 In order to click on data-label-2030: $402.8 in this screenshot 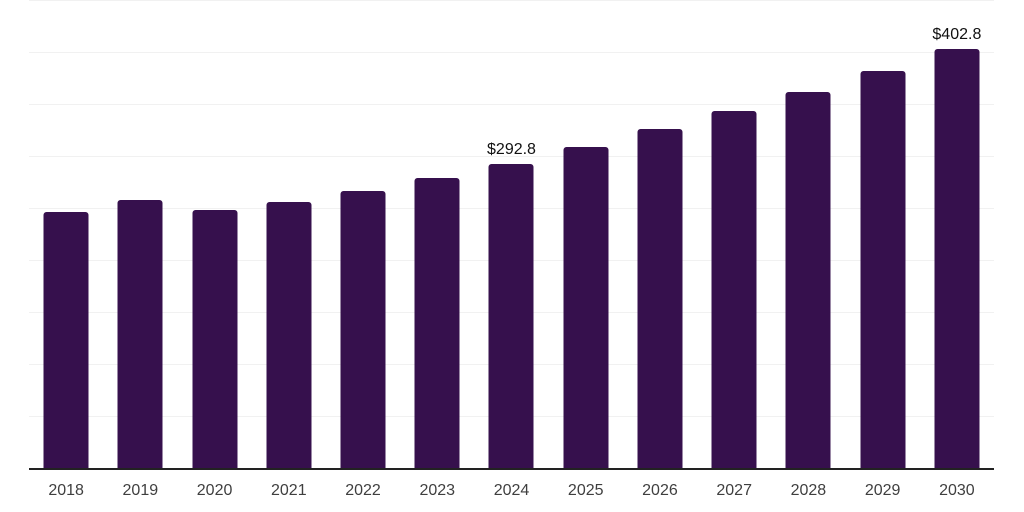, I will do `click(957, 35)`.